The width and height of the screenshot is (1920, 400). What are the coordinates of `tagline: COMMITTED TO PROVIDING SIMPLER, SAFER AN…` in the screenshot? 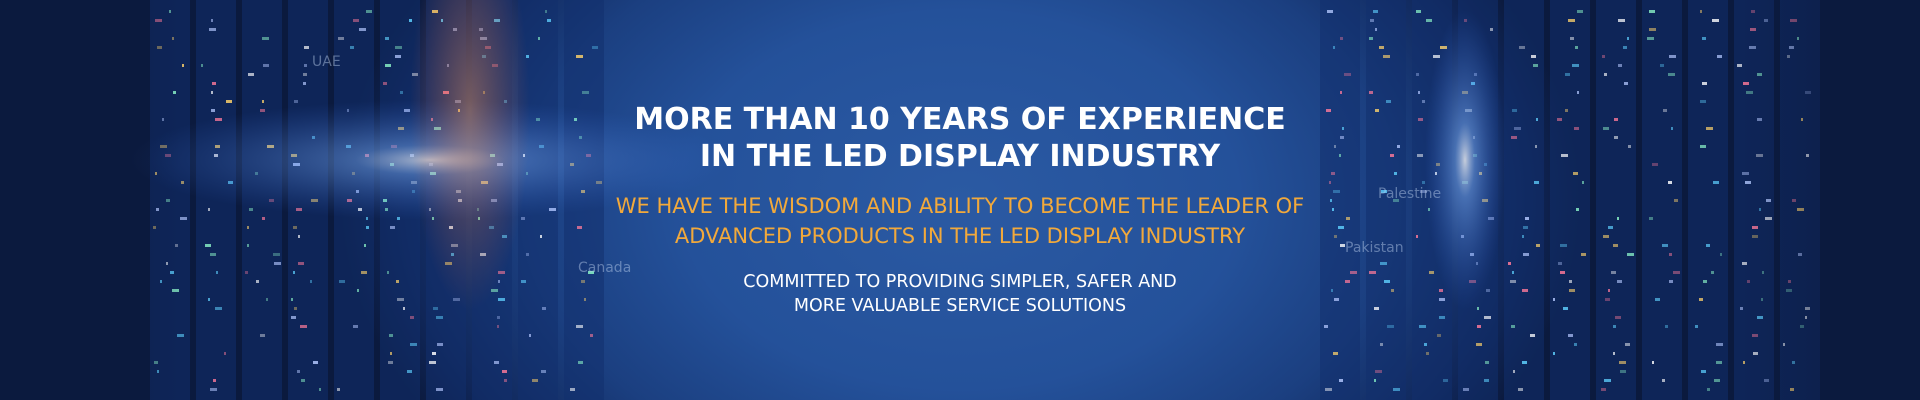 It's located at (960, 294).